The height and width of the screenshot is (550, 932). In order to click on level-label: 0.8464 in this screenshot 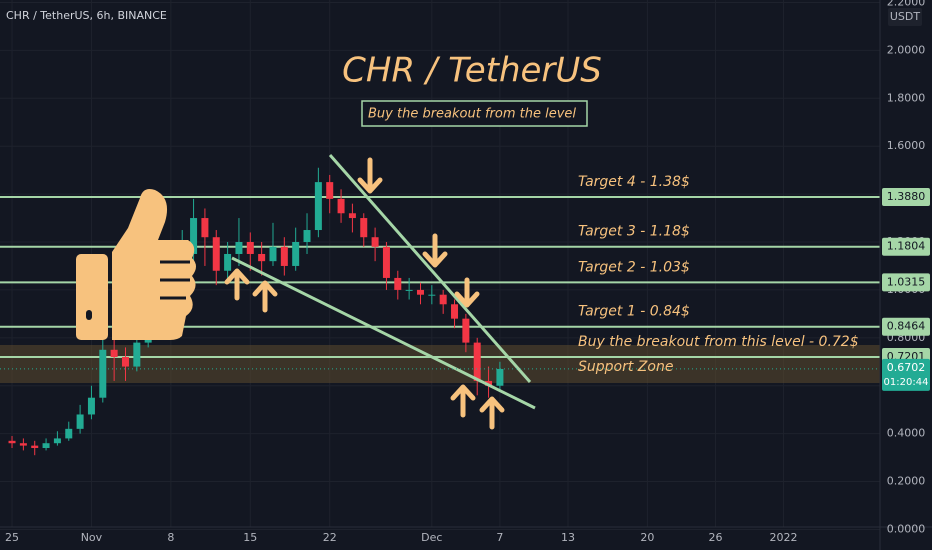, I will do `click(906, 326)`.